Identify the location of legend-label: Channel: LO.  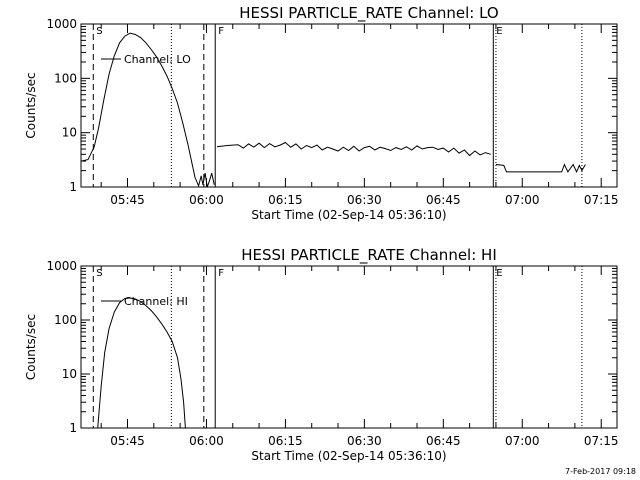
(157, 59).